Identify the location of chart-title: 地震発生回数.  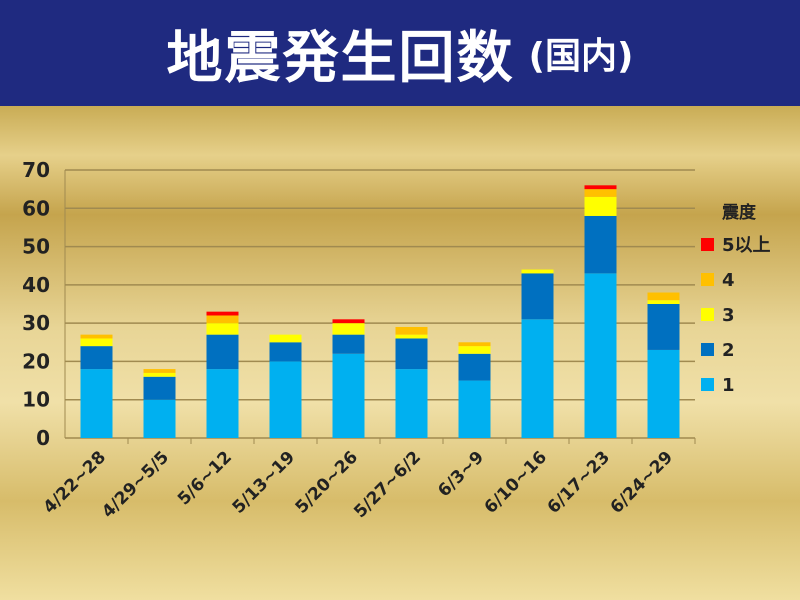
(340, 58).